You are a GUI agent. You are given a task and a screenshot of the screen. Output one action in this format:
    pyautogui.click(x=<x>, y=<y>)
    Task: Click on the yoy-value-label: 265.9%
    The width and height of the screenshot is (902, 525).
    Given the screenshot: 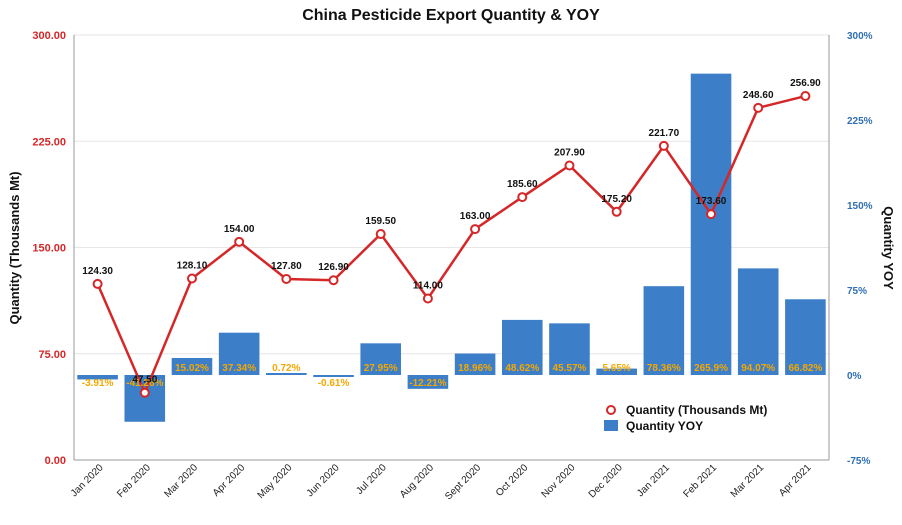 What is the action you would take?
    pyautogui.click(x=711, y=368)
    